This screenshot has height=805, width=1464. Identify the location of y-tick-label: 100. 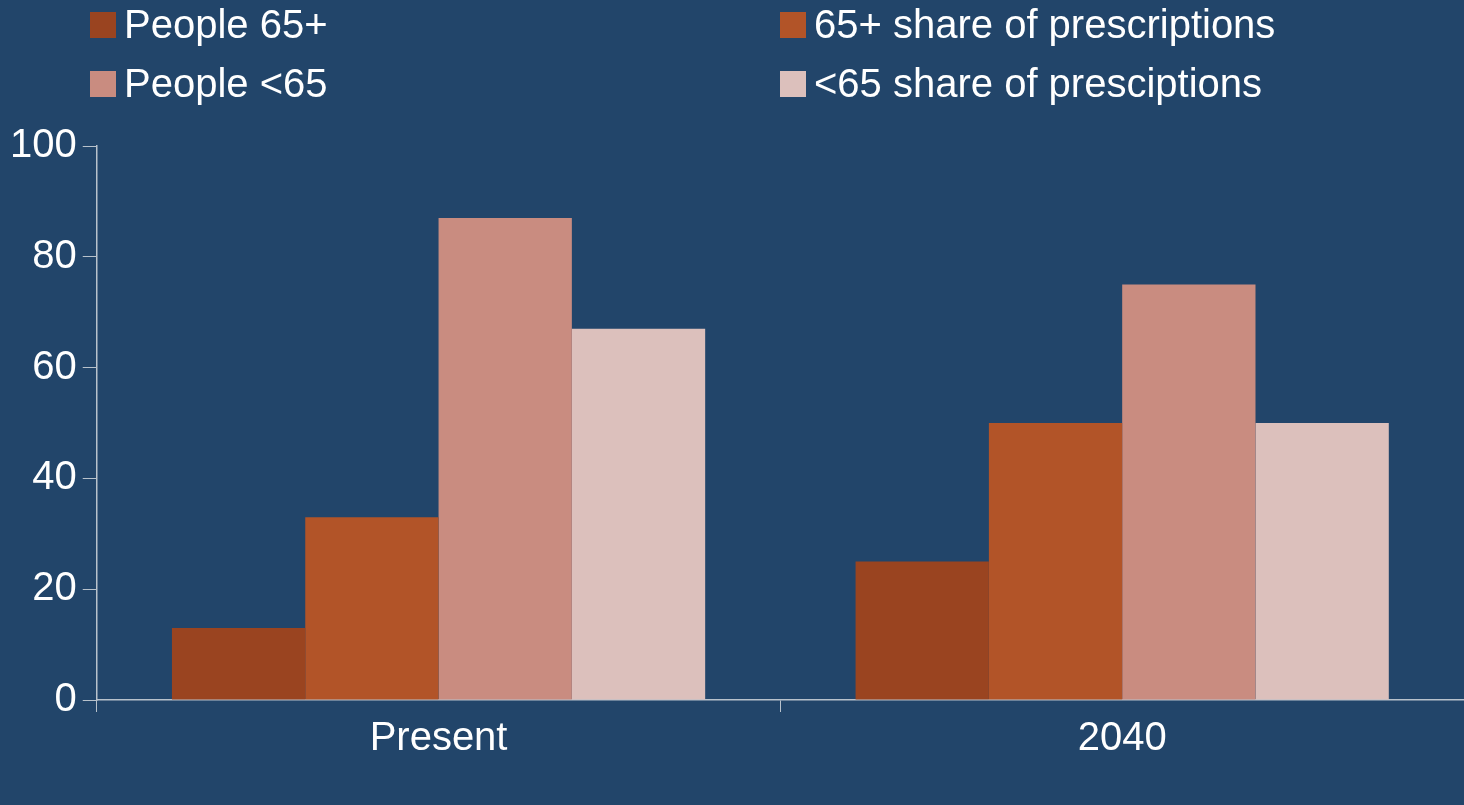
(43, 143).